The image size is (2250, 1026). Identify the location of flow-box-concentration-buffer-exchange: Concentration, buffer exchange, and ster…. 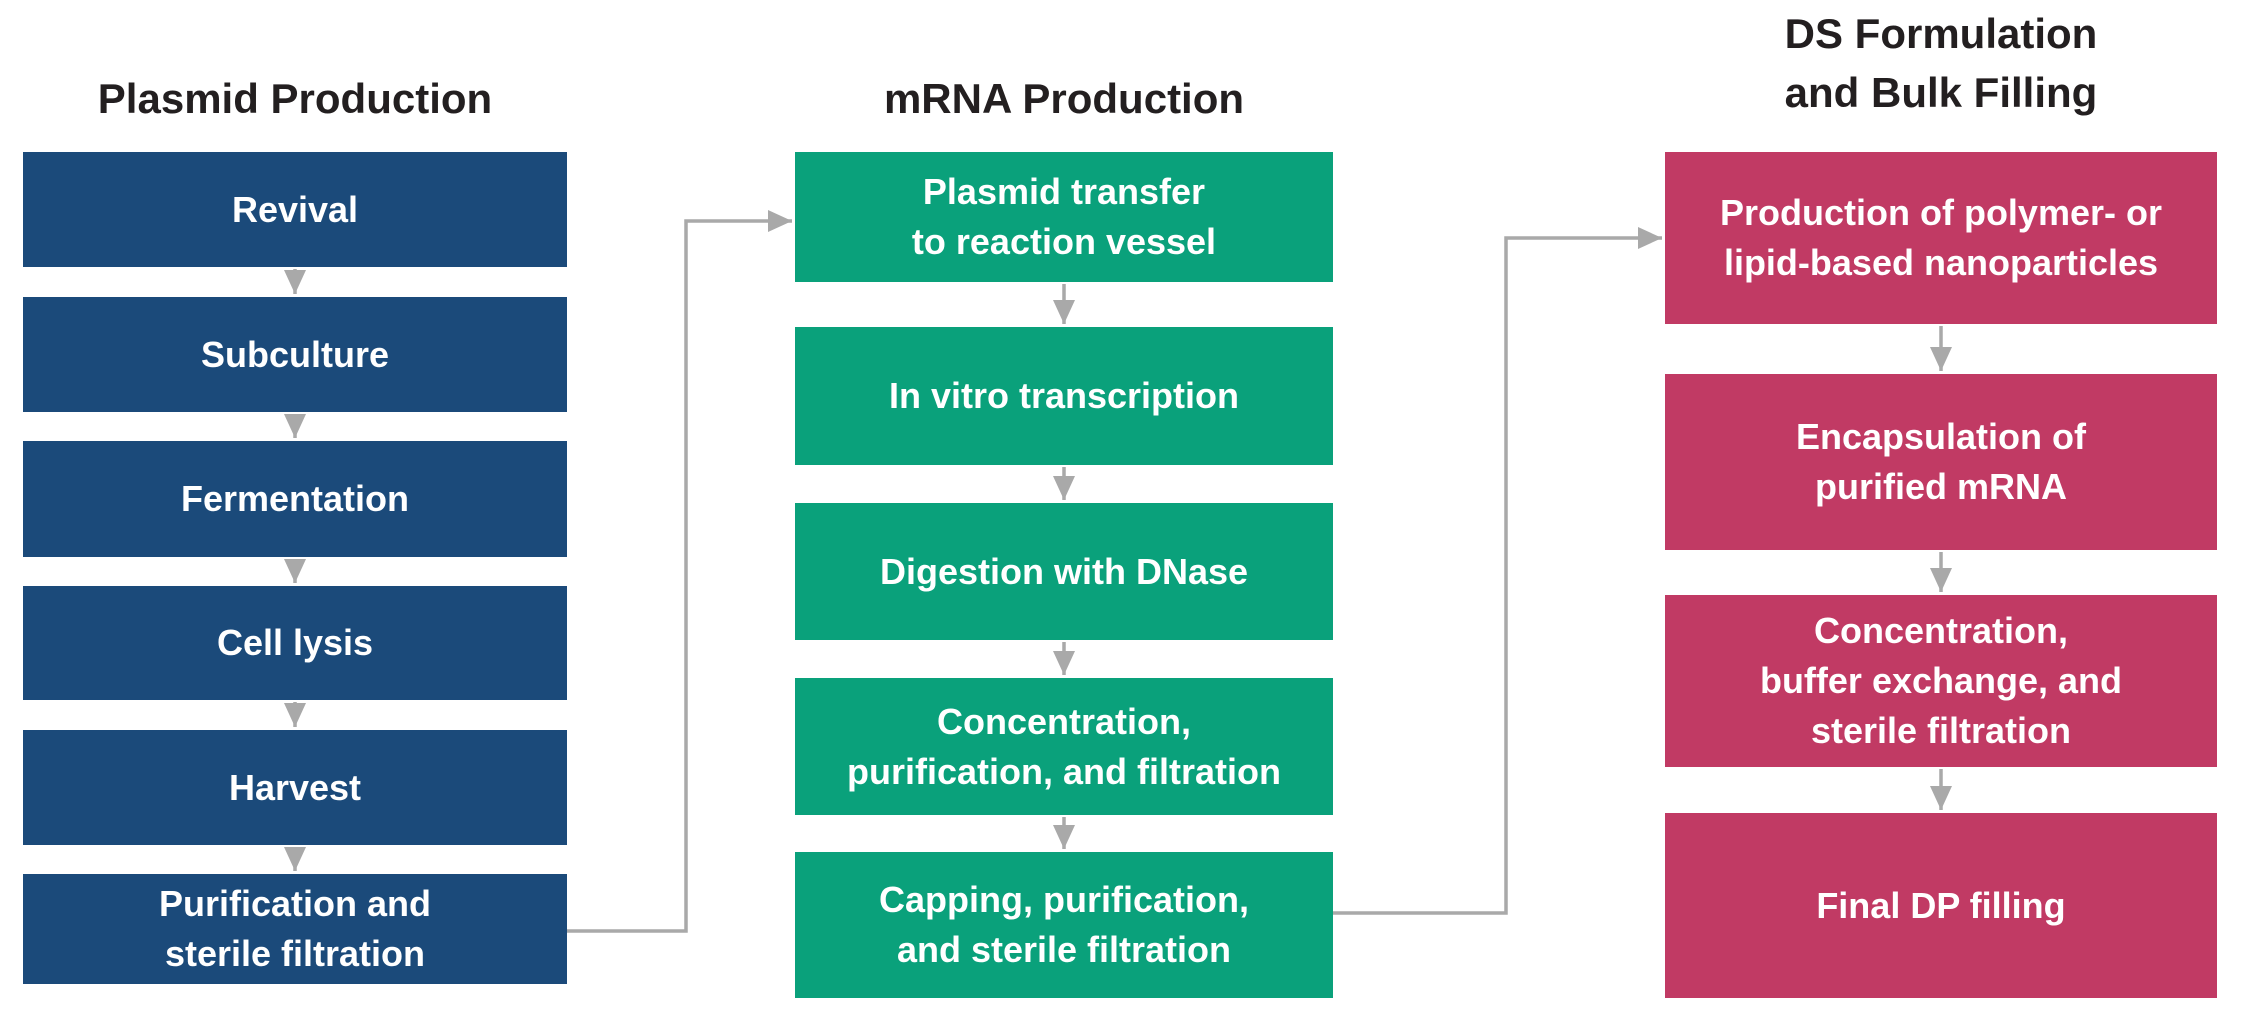
(1941, 681).